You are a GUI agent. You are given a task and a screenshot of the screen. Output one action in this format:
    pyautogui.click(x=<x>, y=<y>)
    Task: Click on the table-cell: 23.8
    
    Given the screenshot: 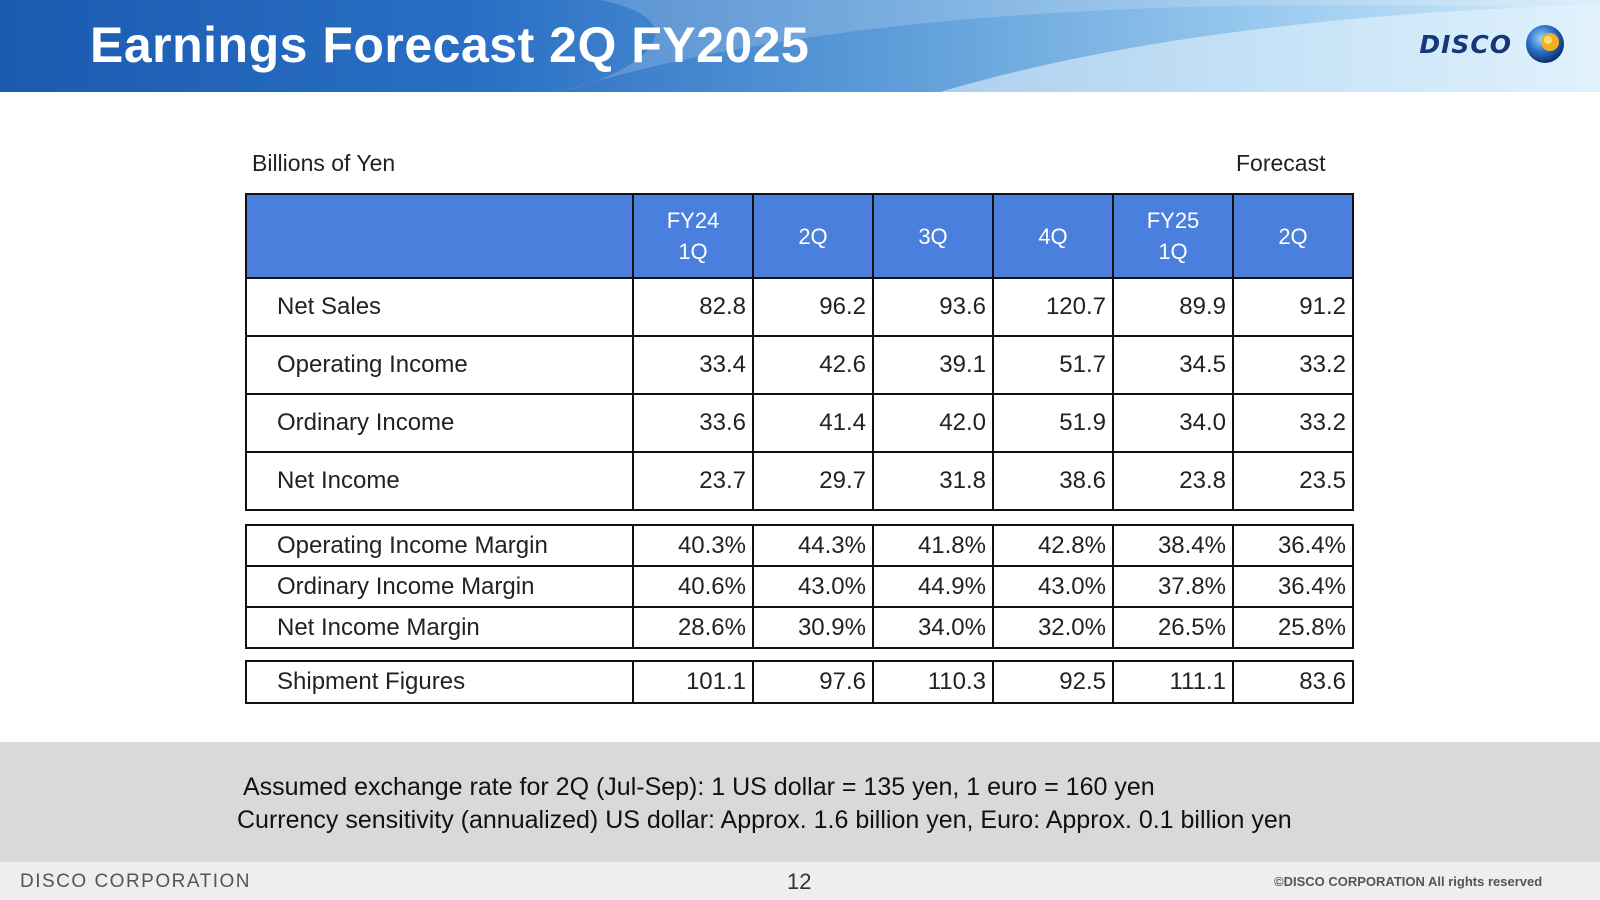 What is the action you would take?
    pyautogui.click(x=1173, y=481)
    